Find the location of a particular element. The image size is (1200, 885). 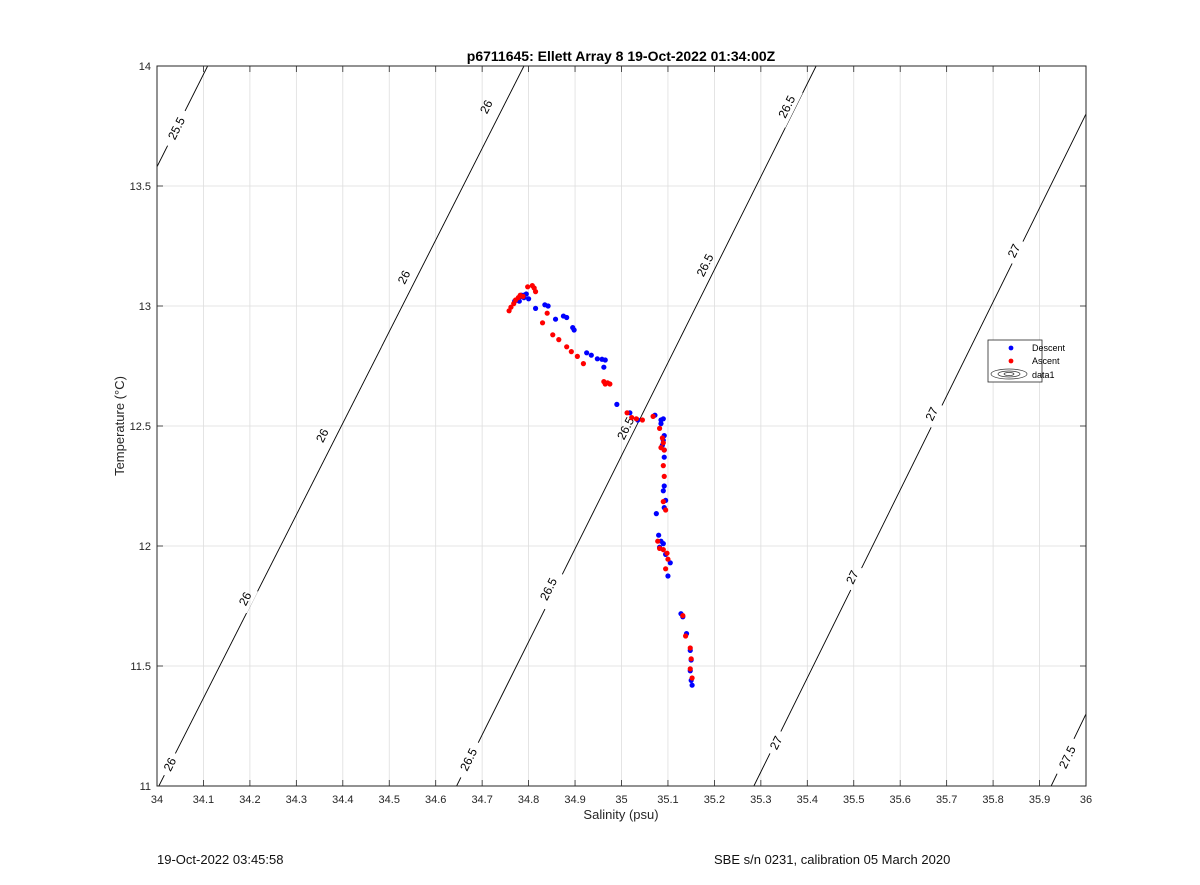

contour-label: 25.5 is located at coordinates (176, 128).